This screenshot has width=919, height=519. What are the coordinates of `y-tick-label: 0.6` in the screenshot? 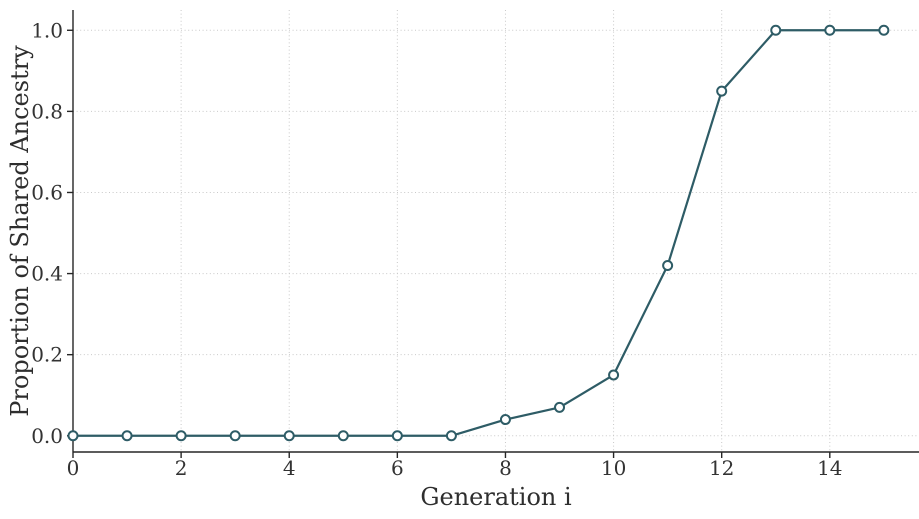 It's located at (47, 192).